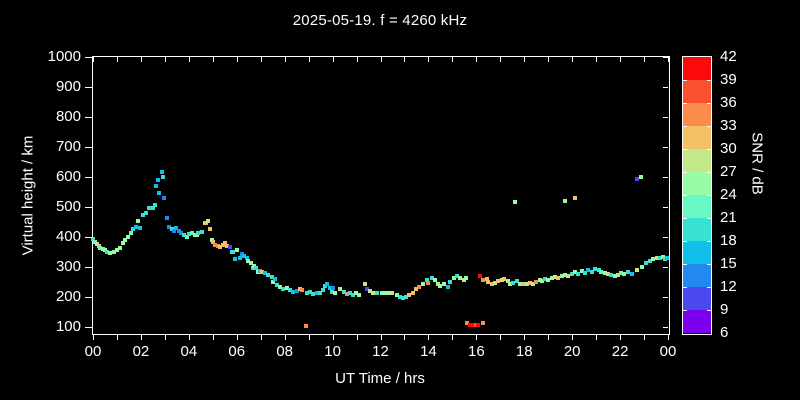  Describe the element at coordinates (68, 266) in the screenshot. I see `y-tick-label: 300` at that location.